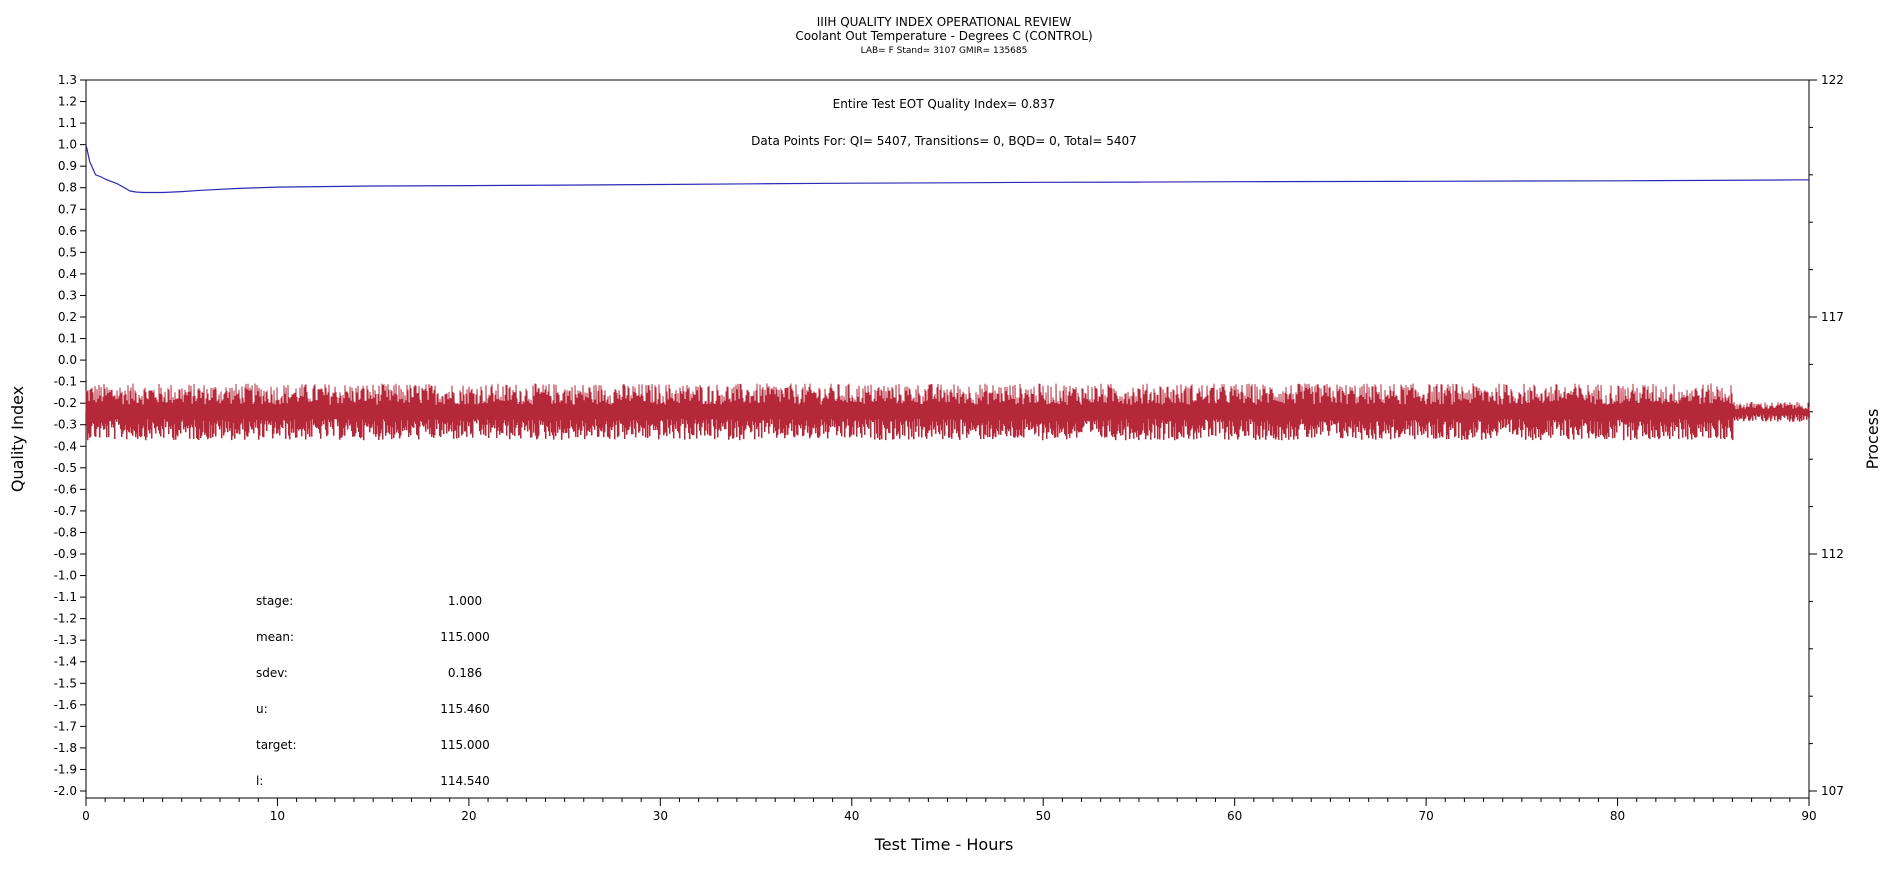 The image size is (1888, 871). I want to click on y-tick-label: -0.9, so click(65, 554).